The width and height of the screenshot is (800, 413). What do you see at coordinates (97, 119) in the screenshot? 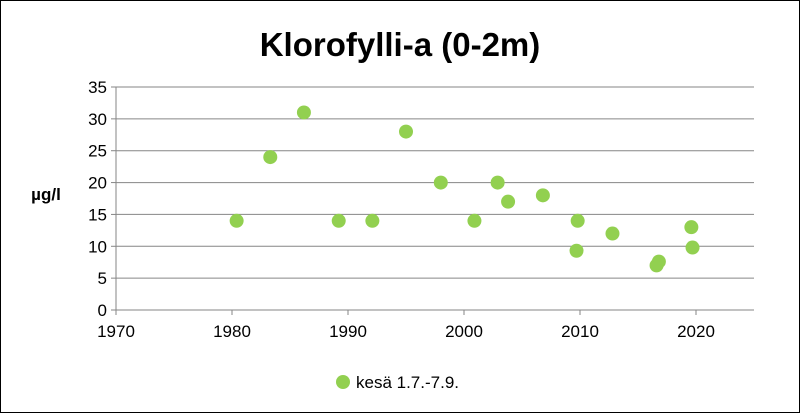
I see `y-tick-label: 30` at bounding box center [97, 119].